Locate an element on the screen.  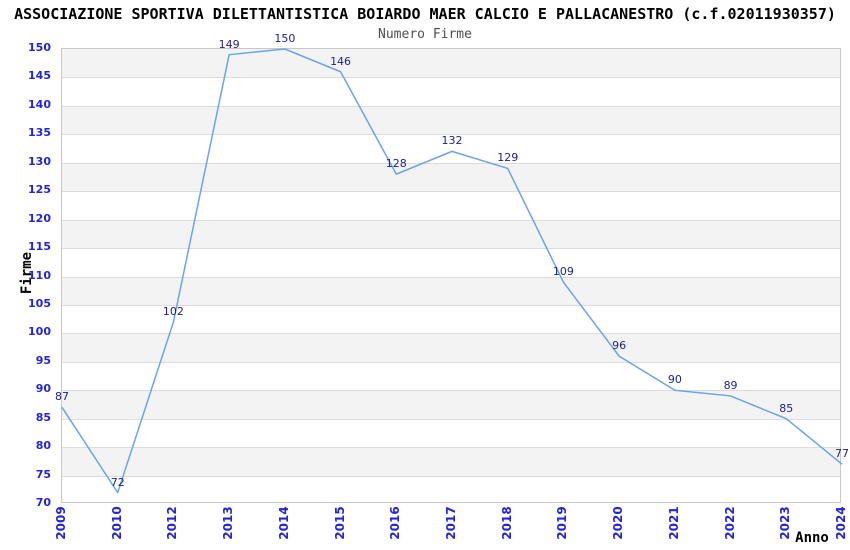
y-tick-label: 110 is located at coordinates (39, 275).